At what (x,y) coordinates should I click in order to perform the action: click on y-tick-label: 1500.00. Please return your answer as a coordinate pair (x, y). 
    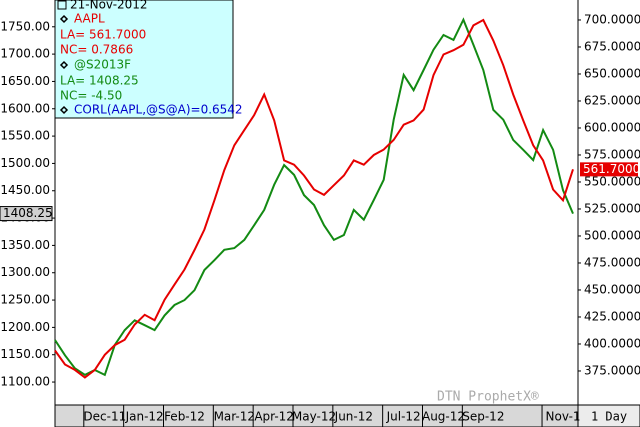
    Looking at the image, I should click on (25, 163).